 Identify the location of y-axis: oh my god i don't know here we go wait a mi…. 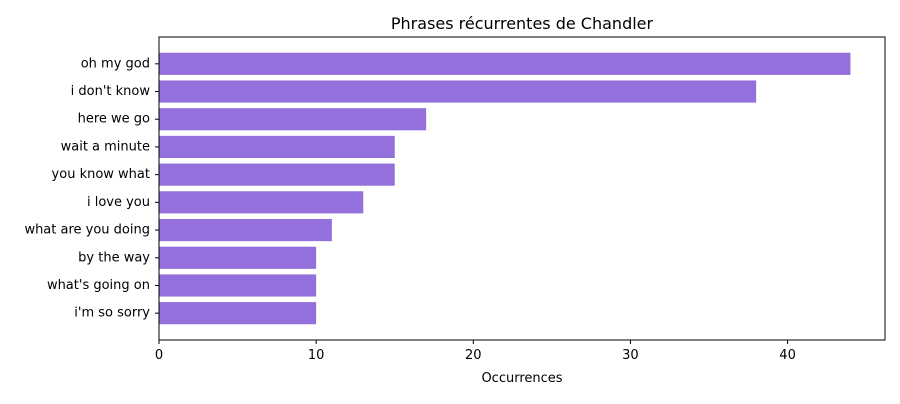
(91, 188).